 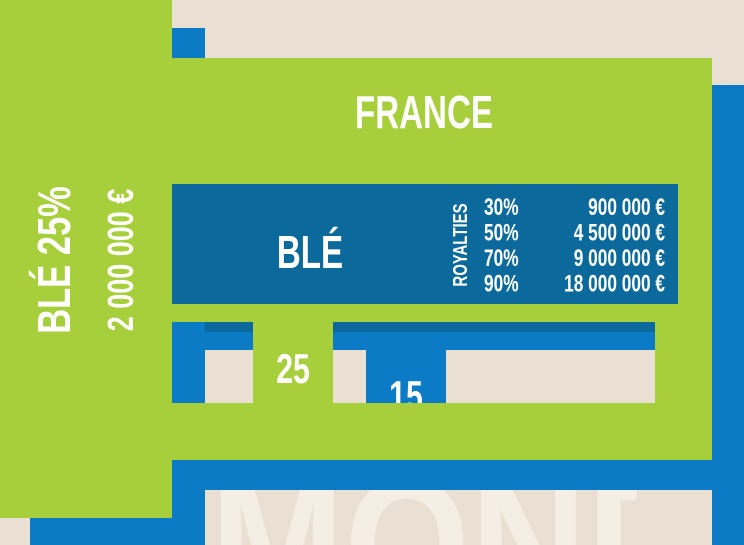 I want to click on background-word: MONDE, so click(x=477, y=492).